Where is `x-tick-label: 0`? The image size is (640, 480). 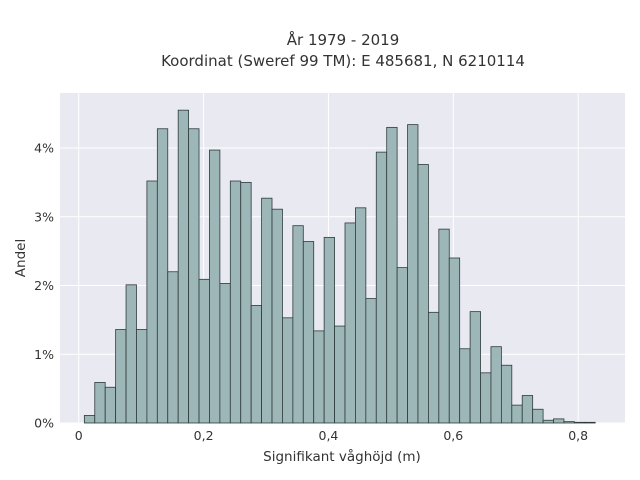
x-tick-label: 0 is located at coordinates (79, 435).